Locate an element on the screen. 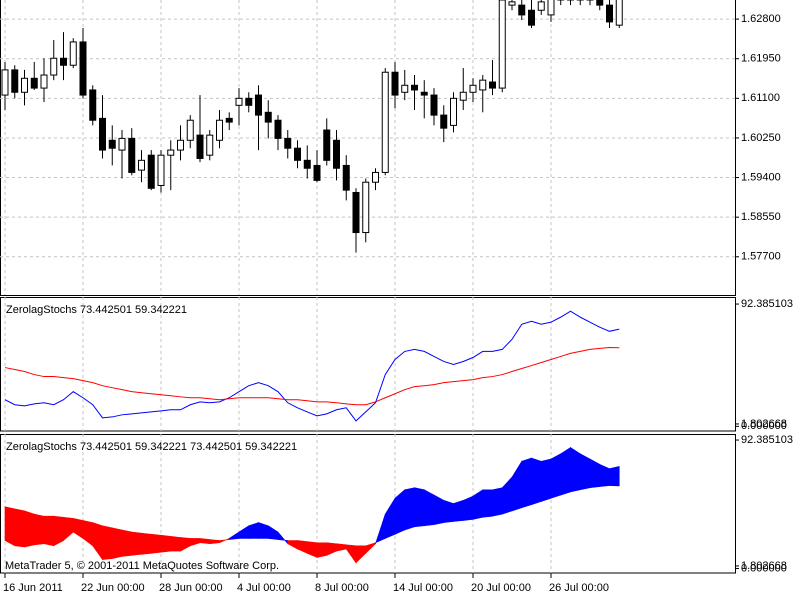 Image resolution: width=800 pixels, height=600 pixels. y-tick-label: 1.58550 is located at coordinates (761, 217).